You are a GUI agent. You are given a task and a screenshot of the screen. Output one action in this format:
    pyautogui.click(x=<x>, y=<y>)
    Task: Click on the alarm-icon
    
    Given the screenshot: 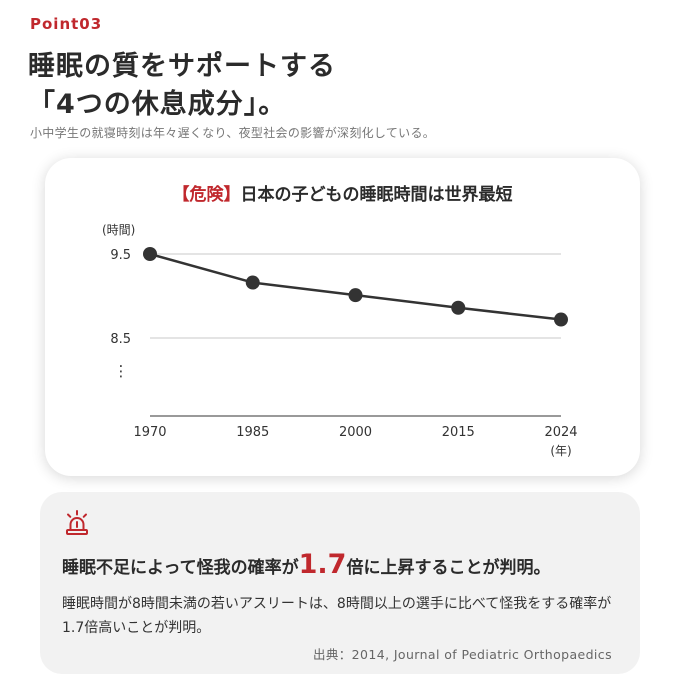 What is the action you would take?
    pyautogui.click(x=77, y=522)
    